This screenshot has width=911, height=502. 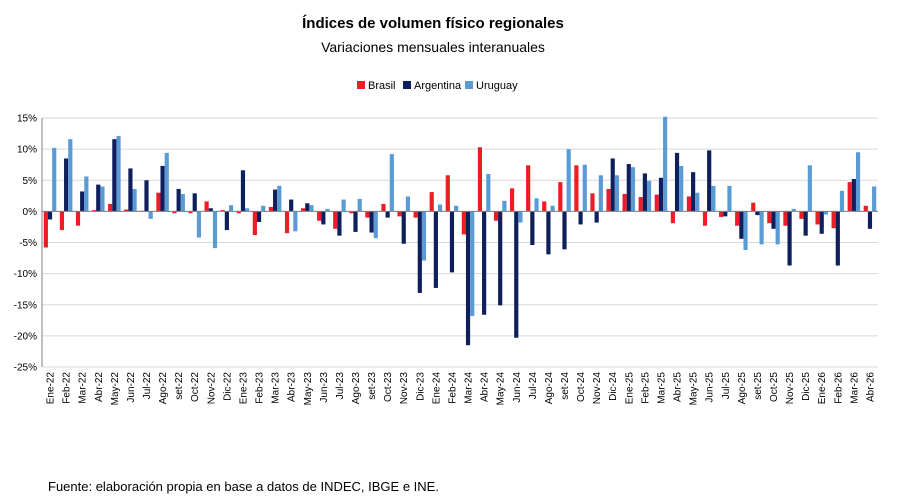 I want to click on x-tick-label: Oct-24, so click(x=581, y=387).